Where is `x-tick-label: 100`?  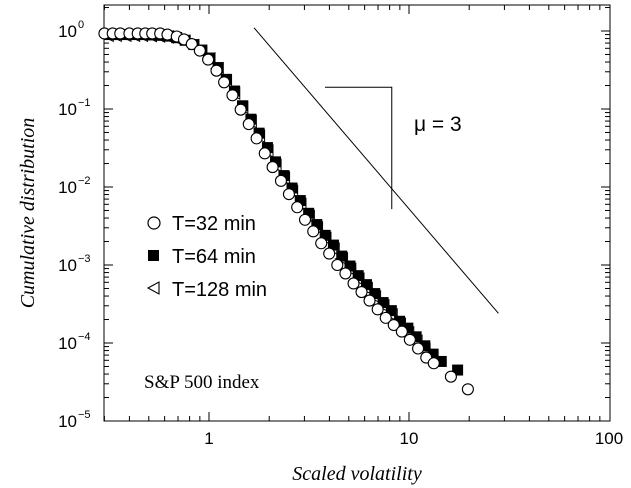 x-tick-label: 100 is located at coordinates (609, 438).